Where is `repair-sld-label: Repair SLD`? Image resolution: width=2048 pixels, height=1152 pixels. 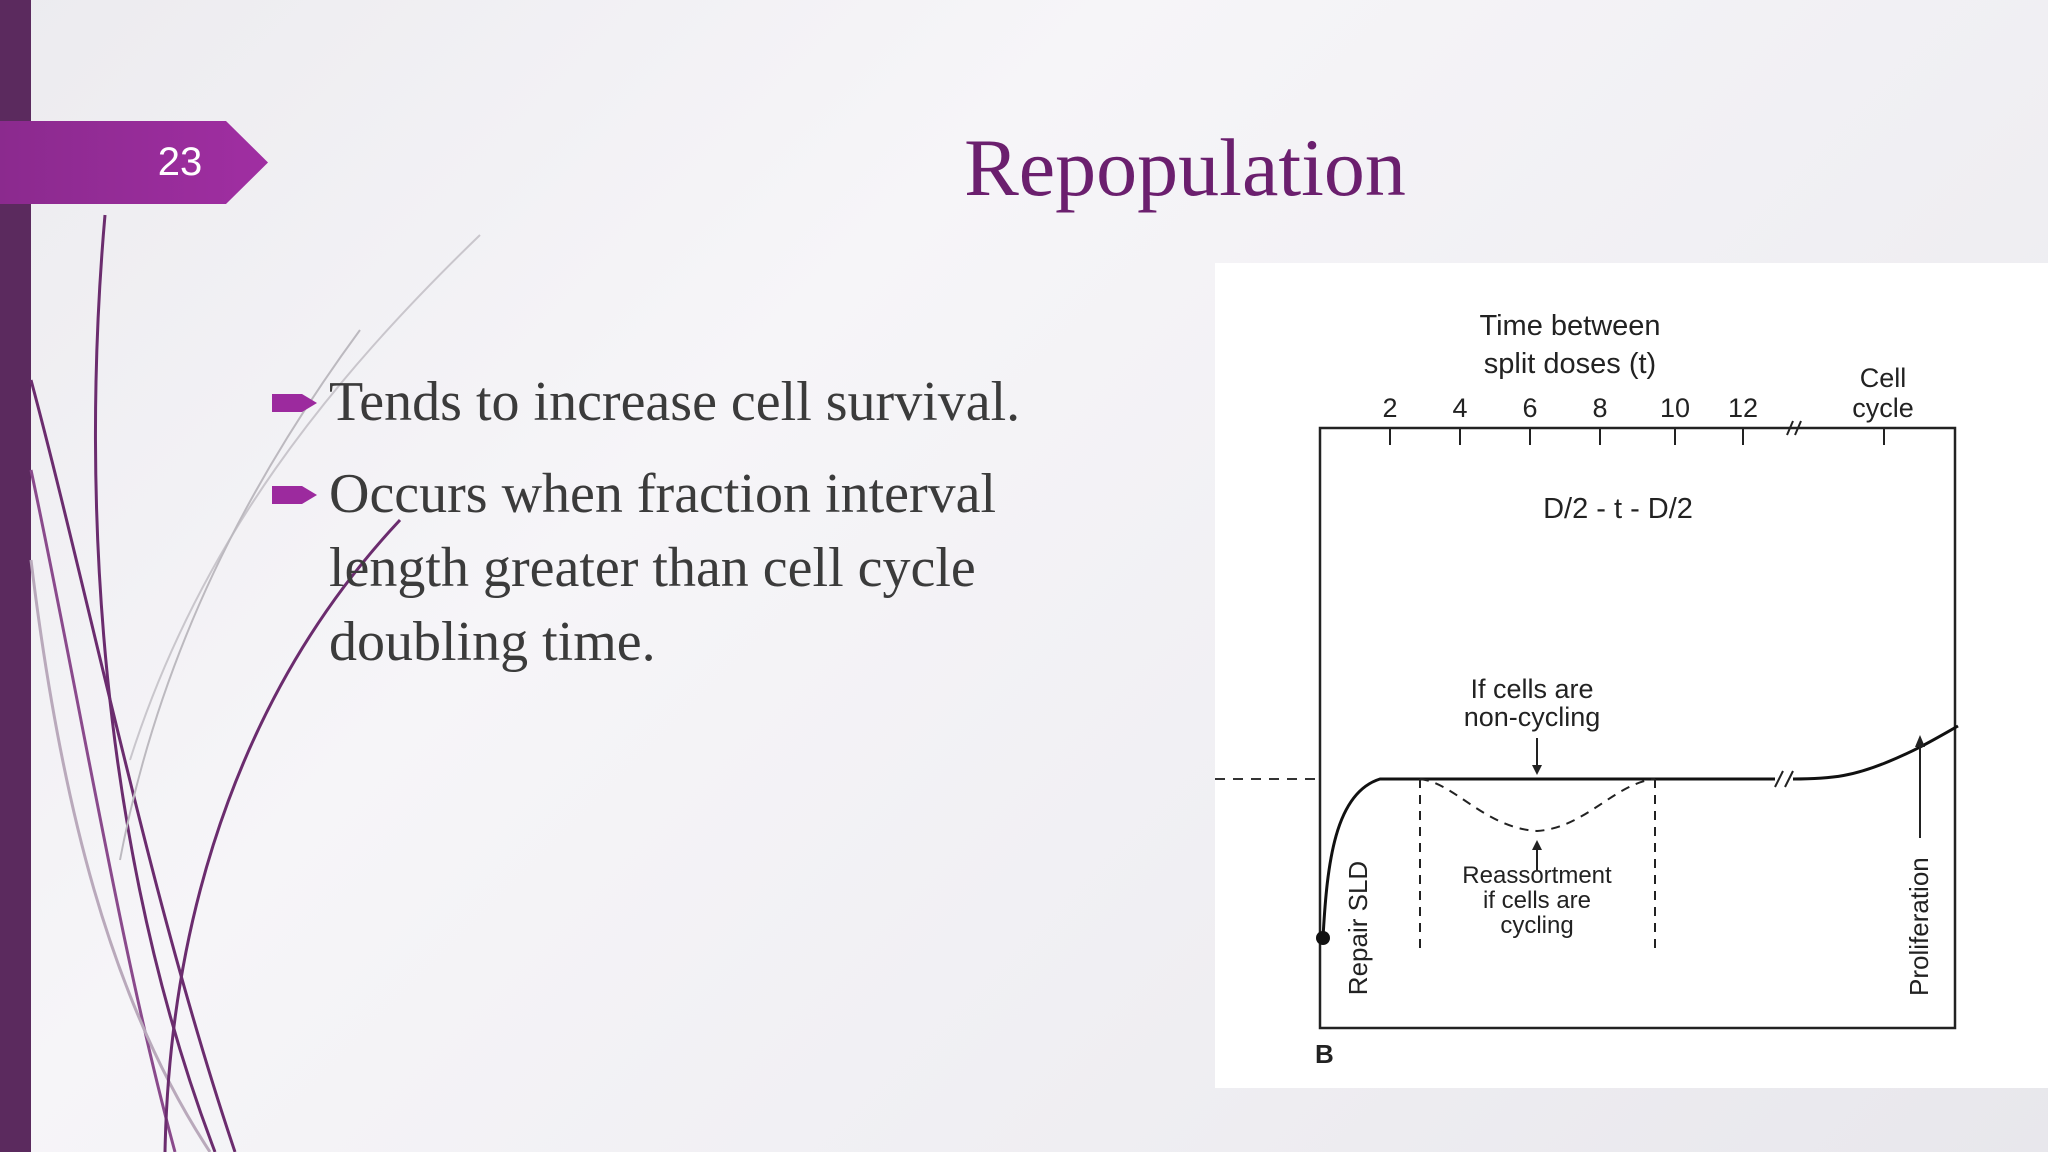 repair-sld-label: Repair SLD is located at coordinates (1358, 928).